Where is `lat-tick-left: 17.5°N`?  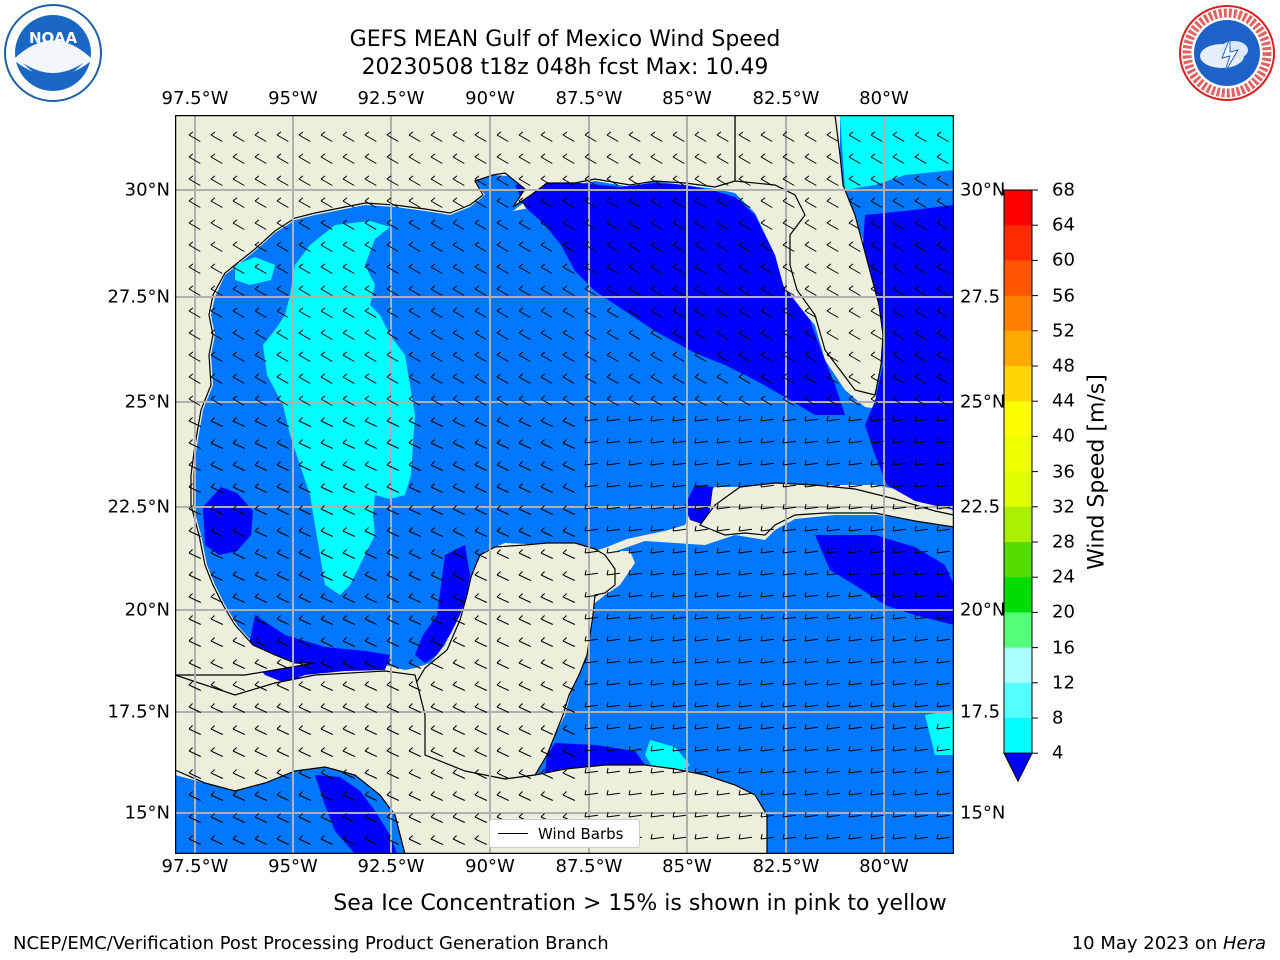
lat-tick-left: 17.5°N is located at coordinates (138, 712).